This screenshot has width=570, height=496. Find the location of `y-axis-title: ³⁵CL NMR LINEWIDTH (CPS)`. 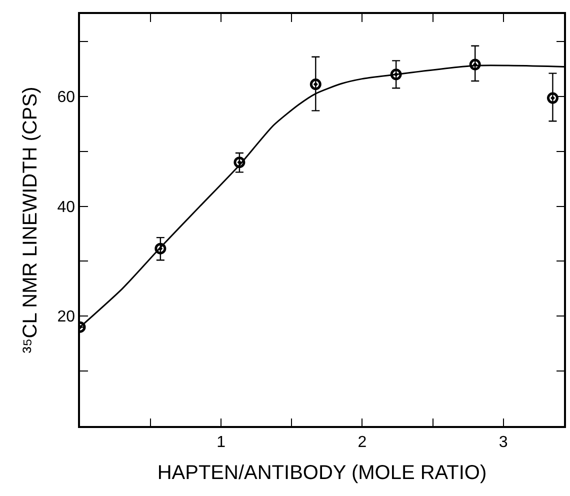

y-axis-title: ³⁵CL NMR LINEWIDTH (CPS) is located at coordinates (30, 220).